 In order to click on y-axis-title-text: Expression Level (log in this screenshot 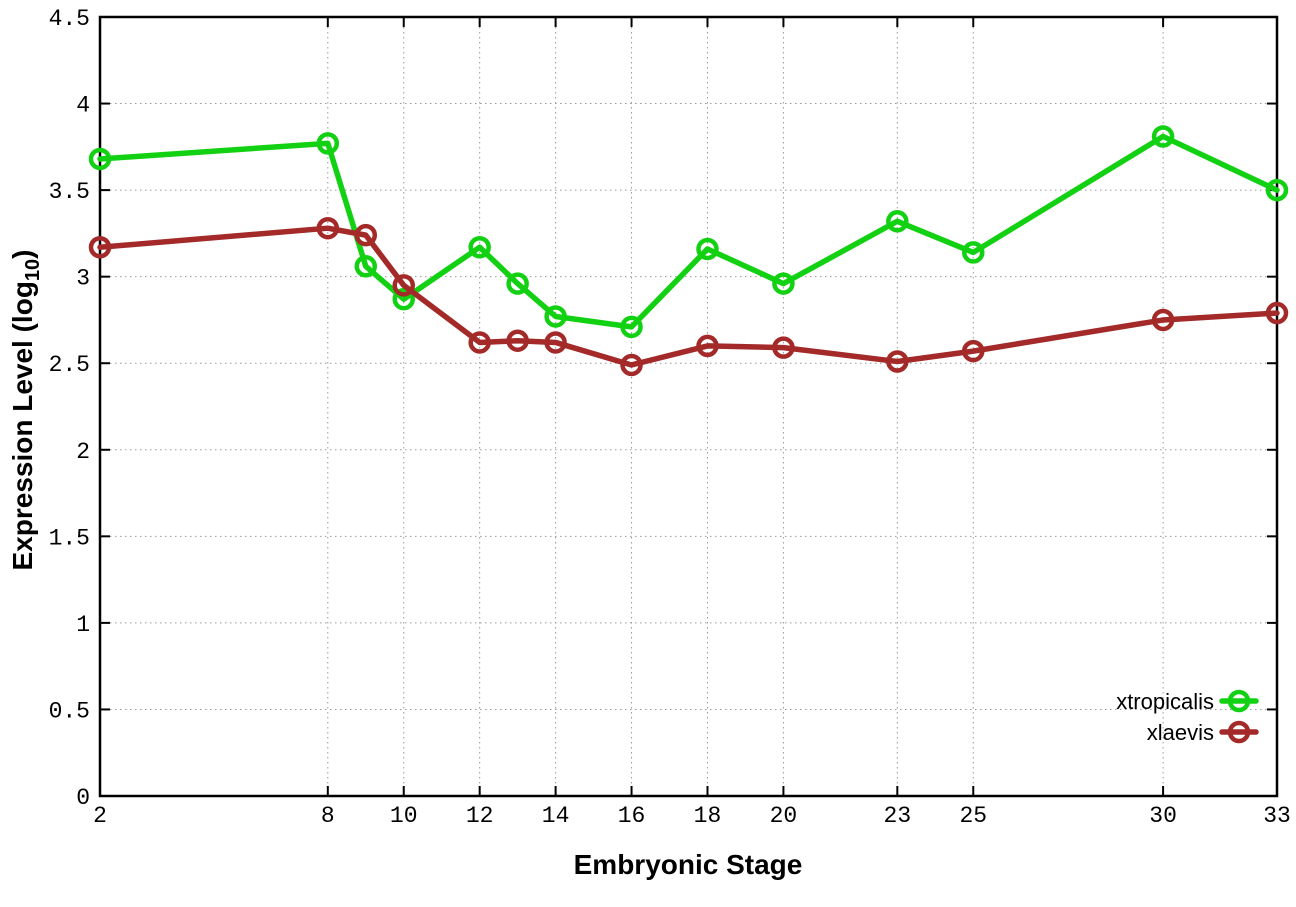, I will do `click(22, 425)`.